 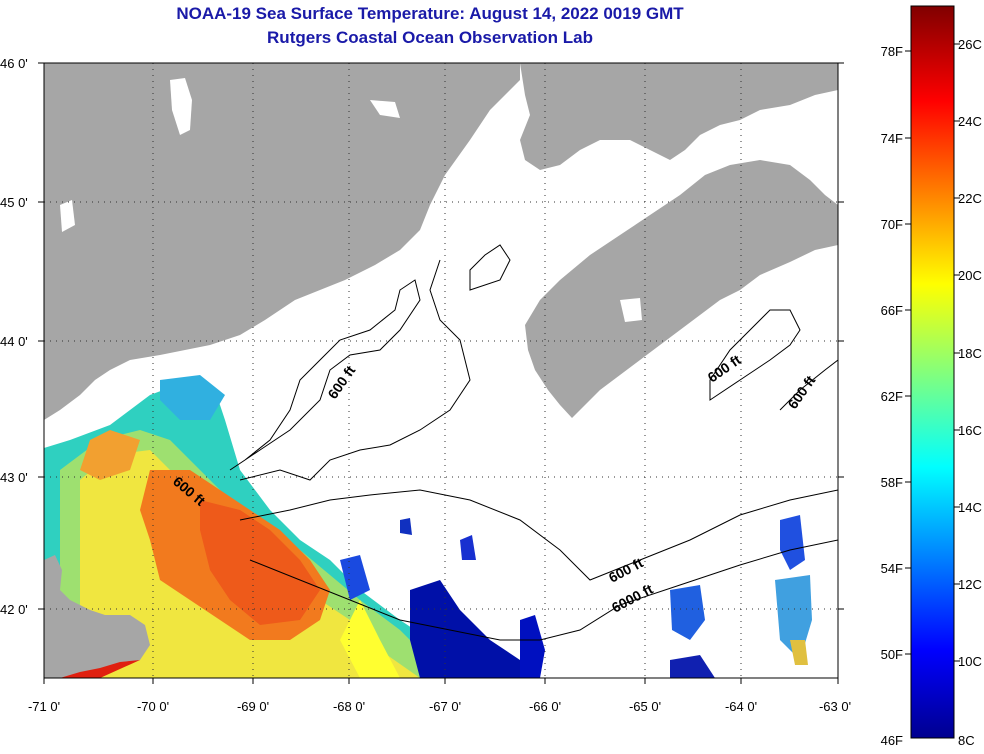 What do you see at coordinates (932, 372) in the screenshot?
I see `colorbar` at bounding box center [932, 372].